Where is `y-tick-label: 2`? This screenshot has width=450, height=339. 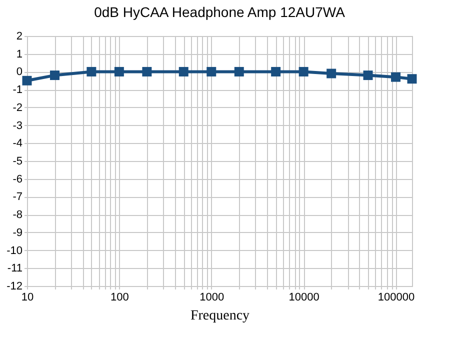
y-tick-label: 2 is located at coordinates (19, 36).